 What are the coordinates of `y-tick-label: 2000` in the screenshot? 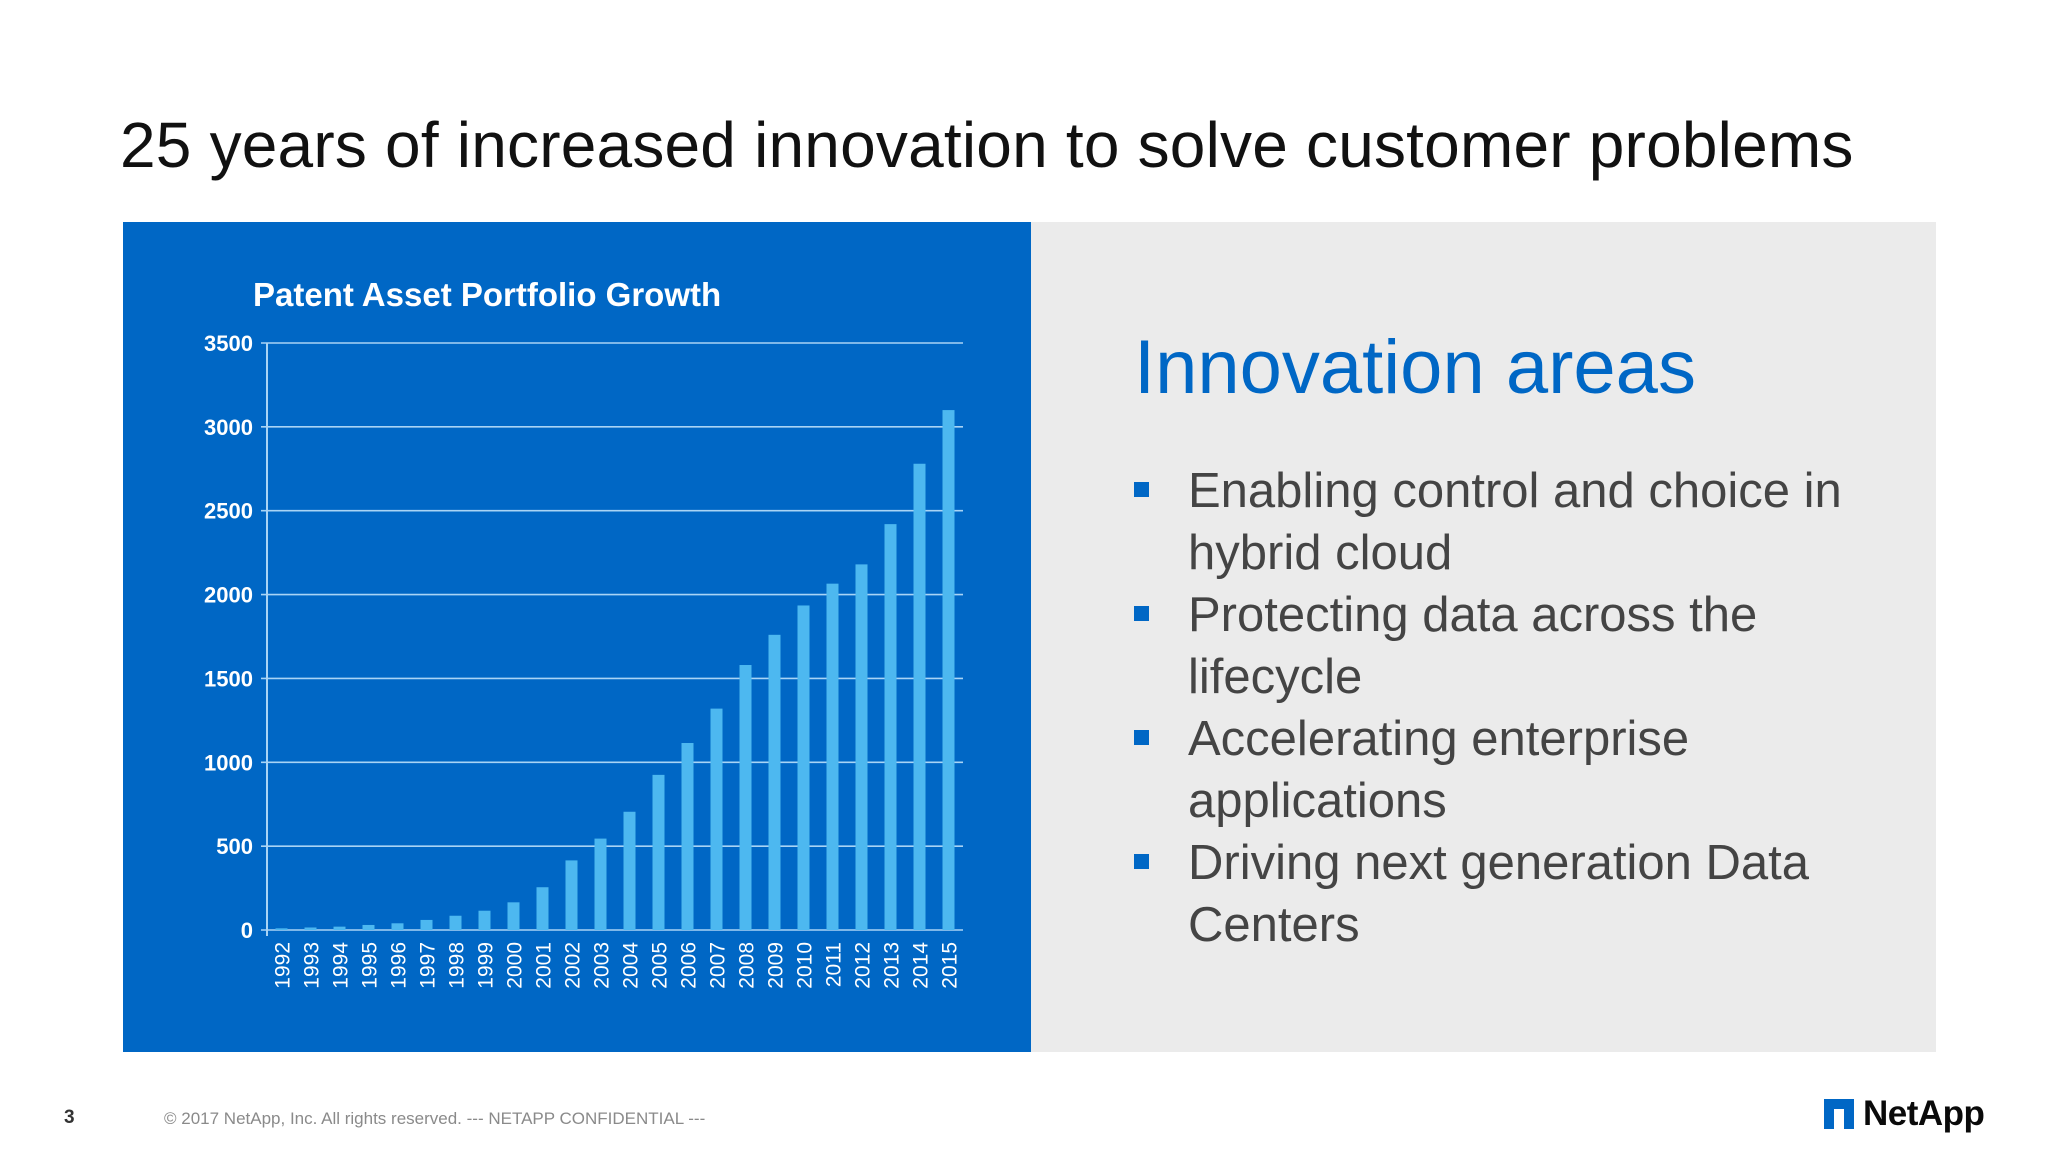 It's located at (228, 595).